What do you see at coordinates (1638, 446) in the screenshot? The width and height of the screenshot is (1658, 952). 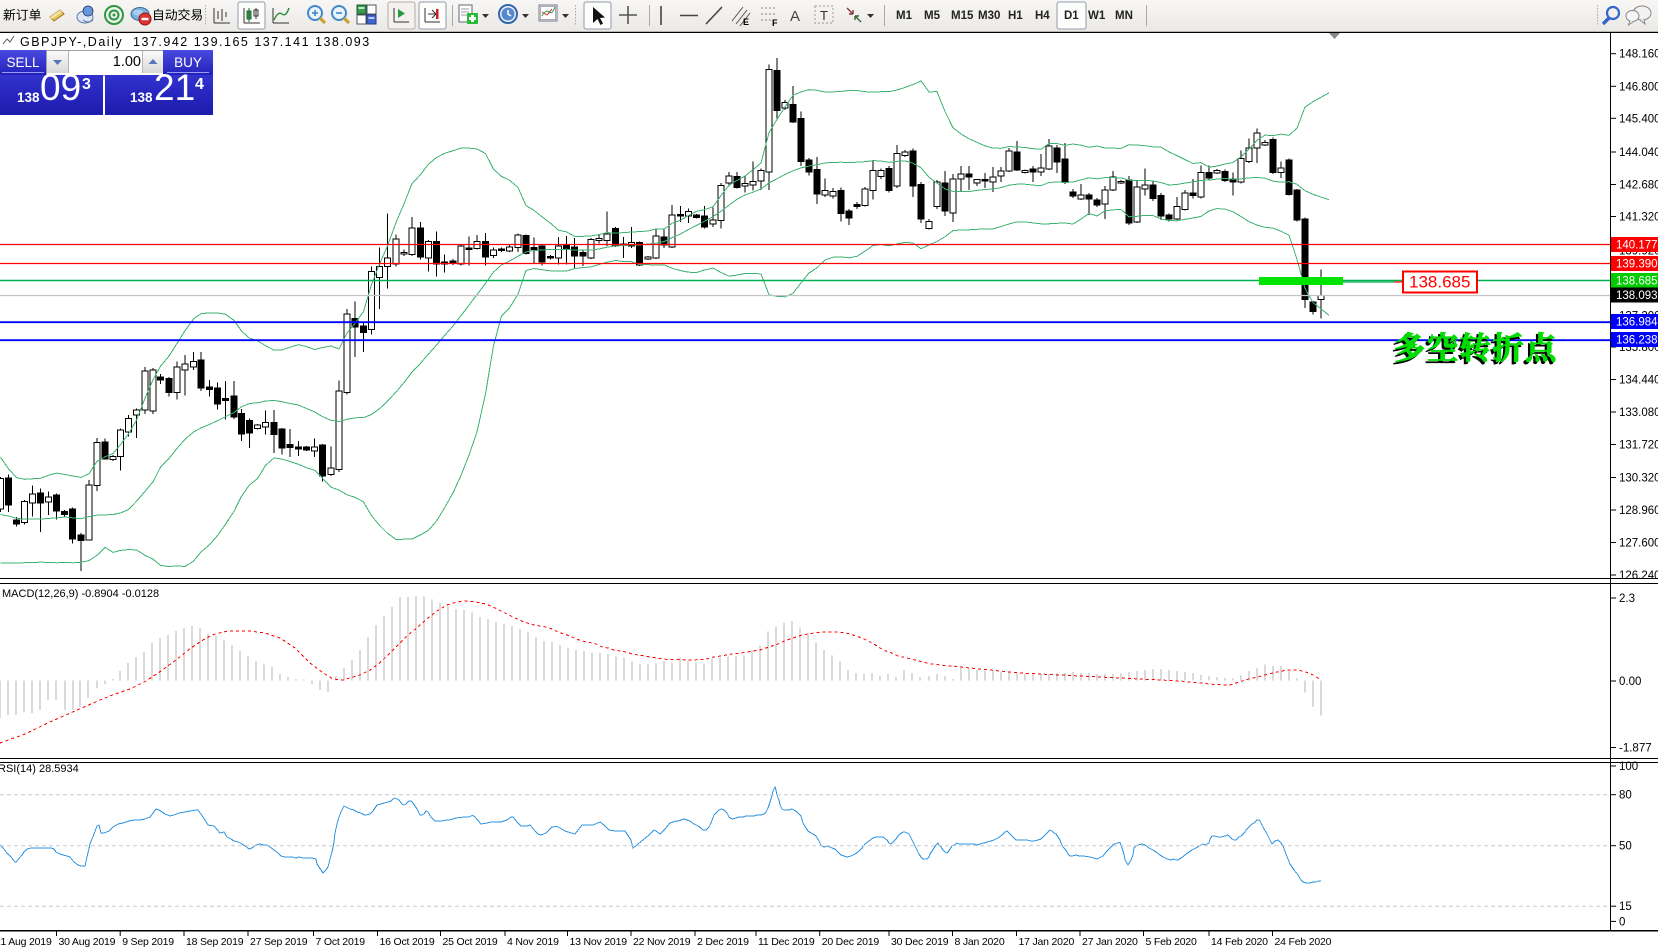 I see `svg-text: 131.720` at bounding box center [1638, 446].